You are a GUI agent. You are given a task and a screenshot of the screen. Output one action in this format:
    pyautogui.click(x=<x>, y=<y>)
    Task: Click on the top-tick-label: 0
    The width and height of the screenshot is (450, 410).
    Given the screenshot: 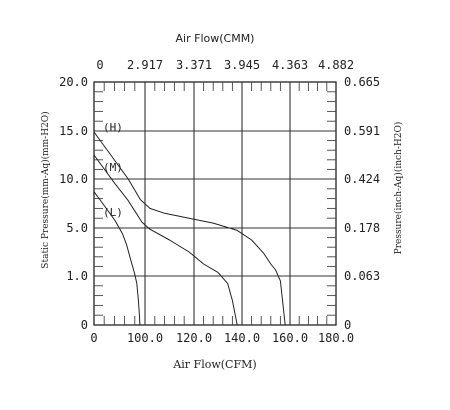 What is the action you would take?
    pyautogui.click(x=99, y=65)
    